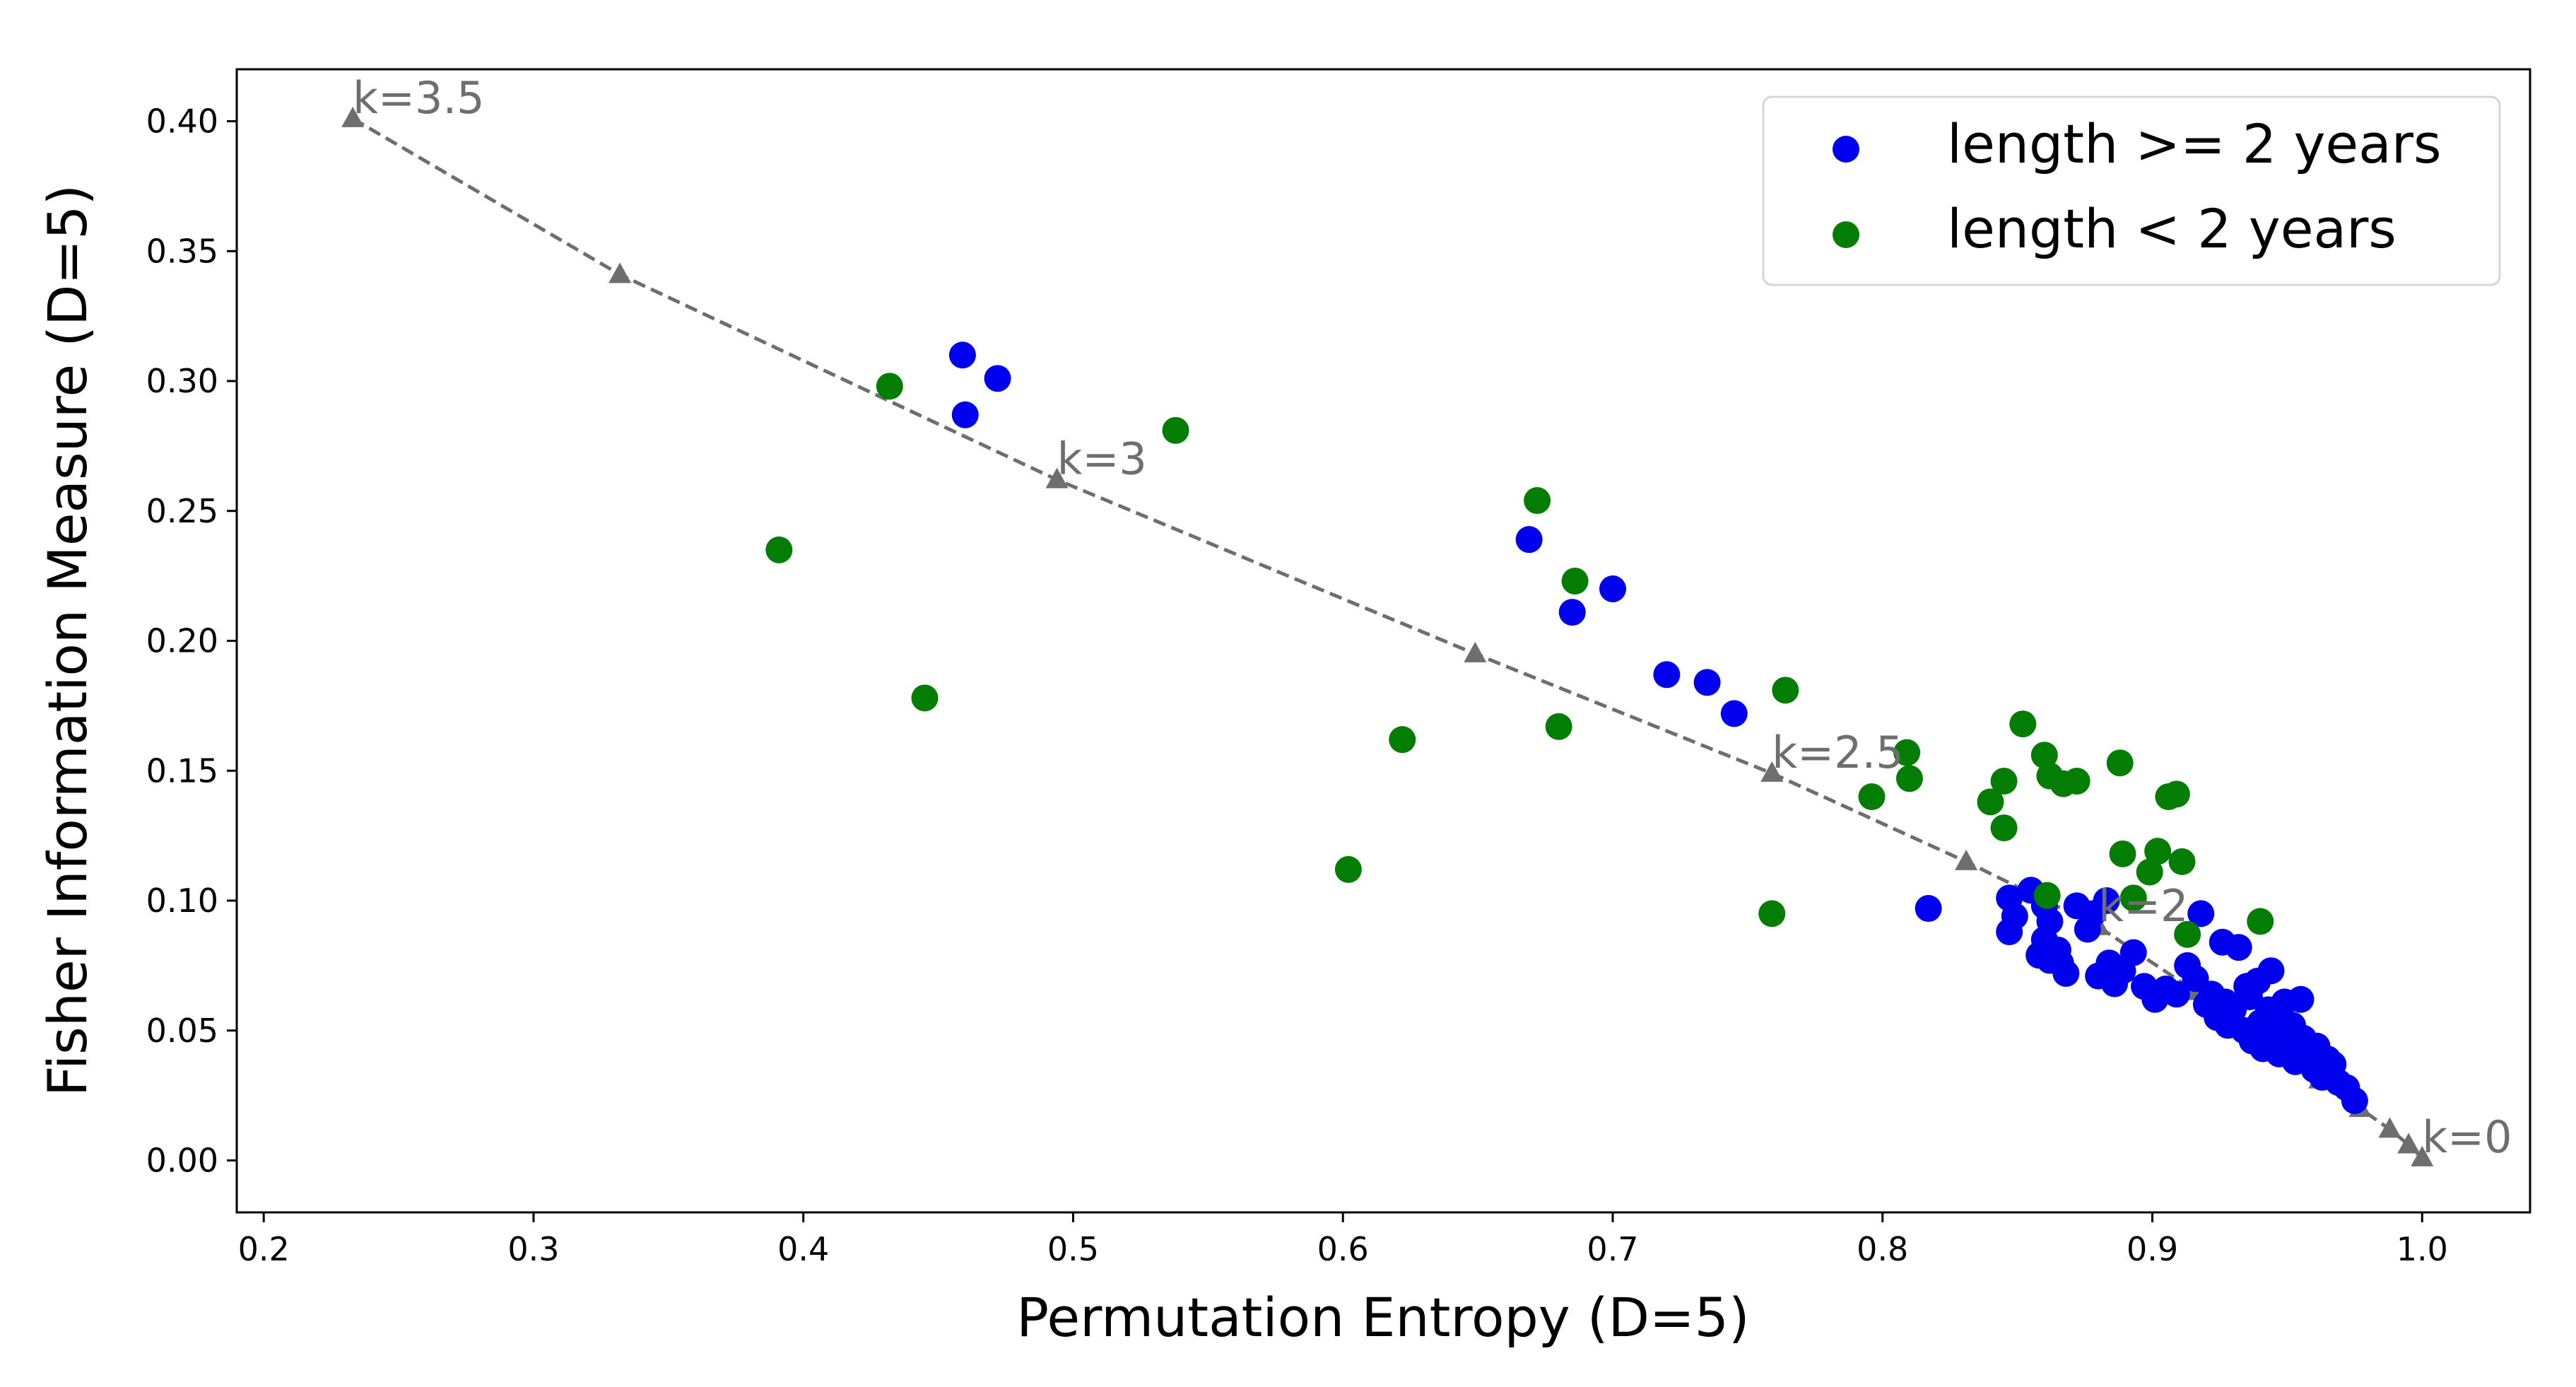 This screenshot has height=1387, width=2576. I want to click on x-tick-label: 0.5, so click(1073, 1249).